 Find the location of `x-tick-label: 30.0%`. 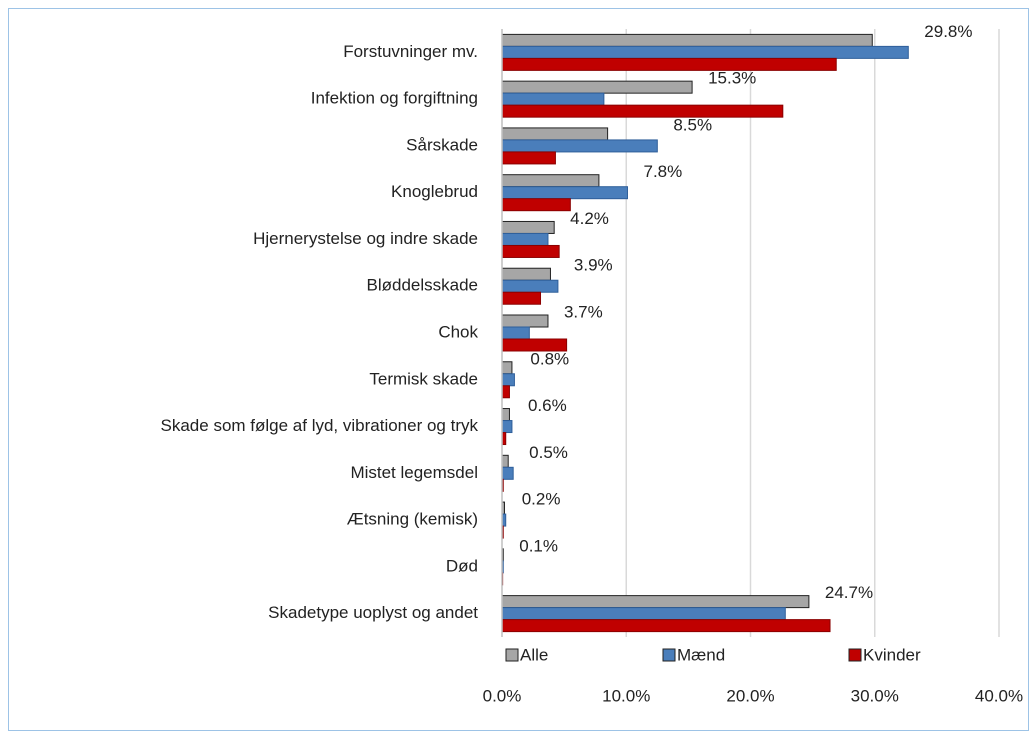

x-tick-label: 30.0% is located at coordinates (875, 695).